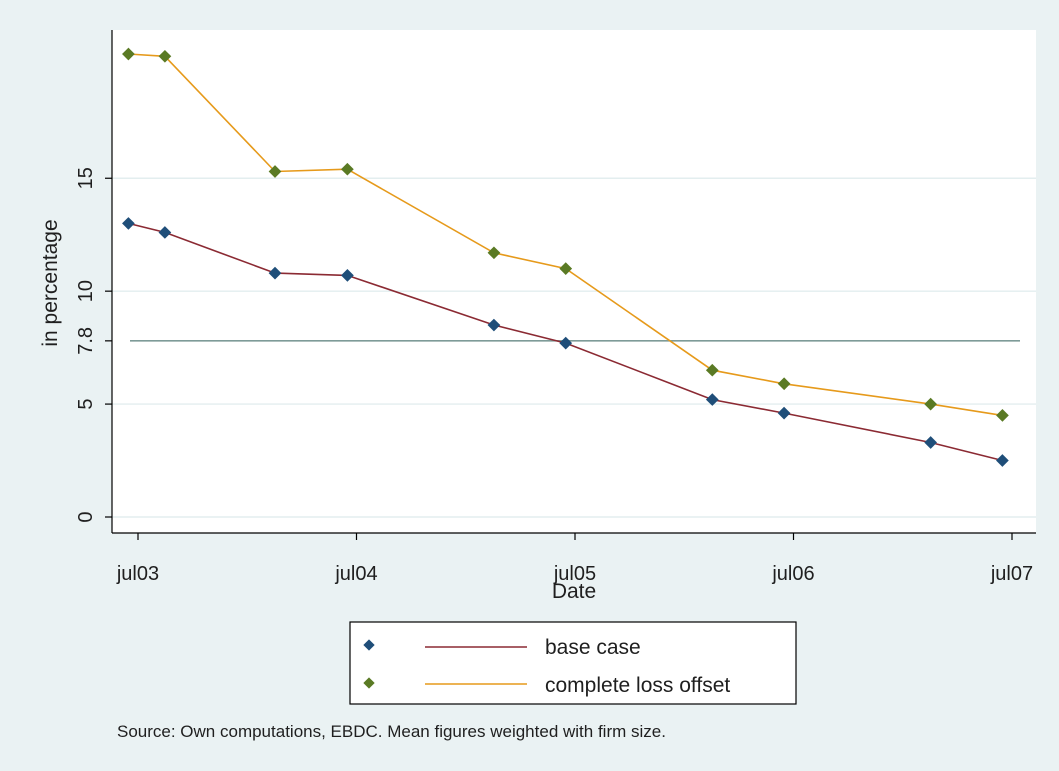 The height and width of the screenshot is (771, 1059). I want to click on y-tick-label: 7.8, so click(86, 341).